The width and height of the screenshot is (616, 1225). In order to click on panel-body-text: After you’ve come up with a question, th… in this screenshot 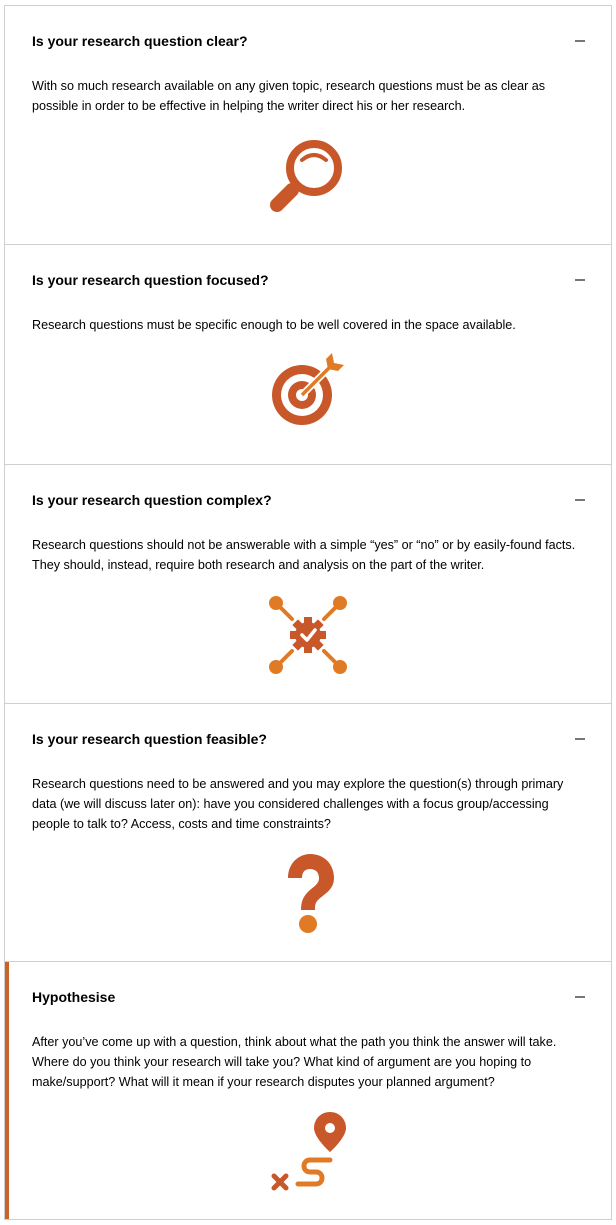, I will do `click(294, 1062)`.